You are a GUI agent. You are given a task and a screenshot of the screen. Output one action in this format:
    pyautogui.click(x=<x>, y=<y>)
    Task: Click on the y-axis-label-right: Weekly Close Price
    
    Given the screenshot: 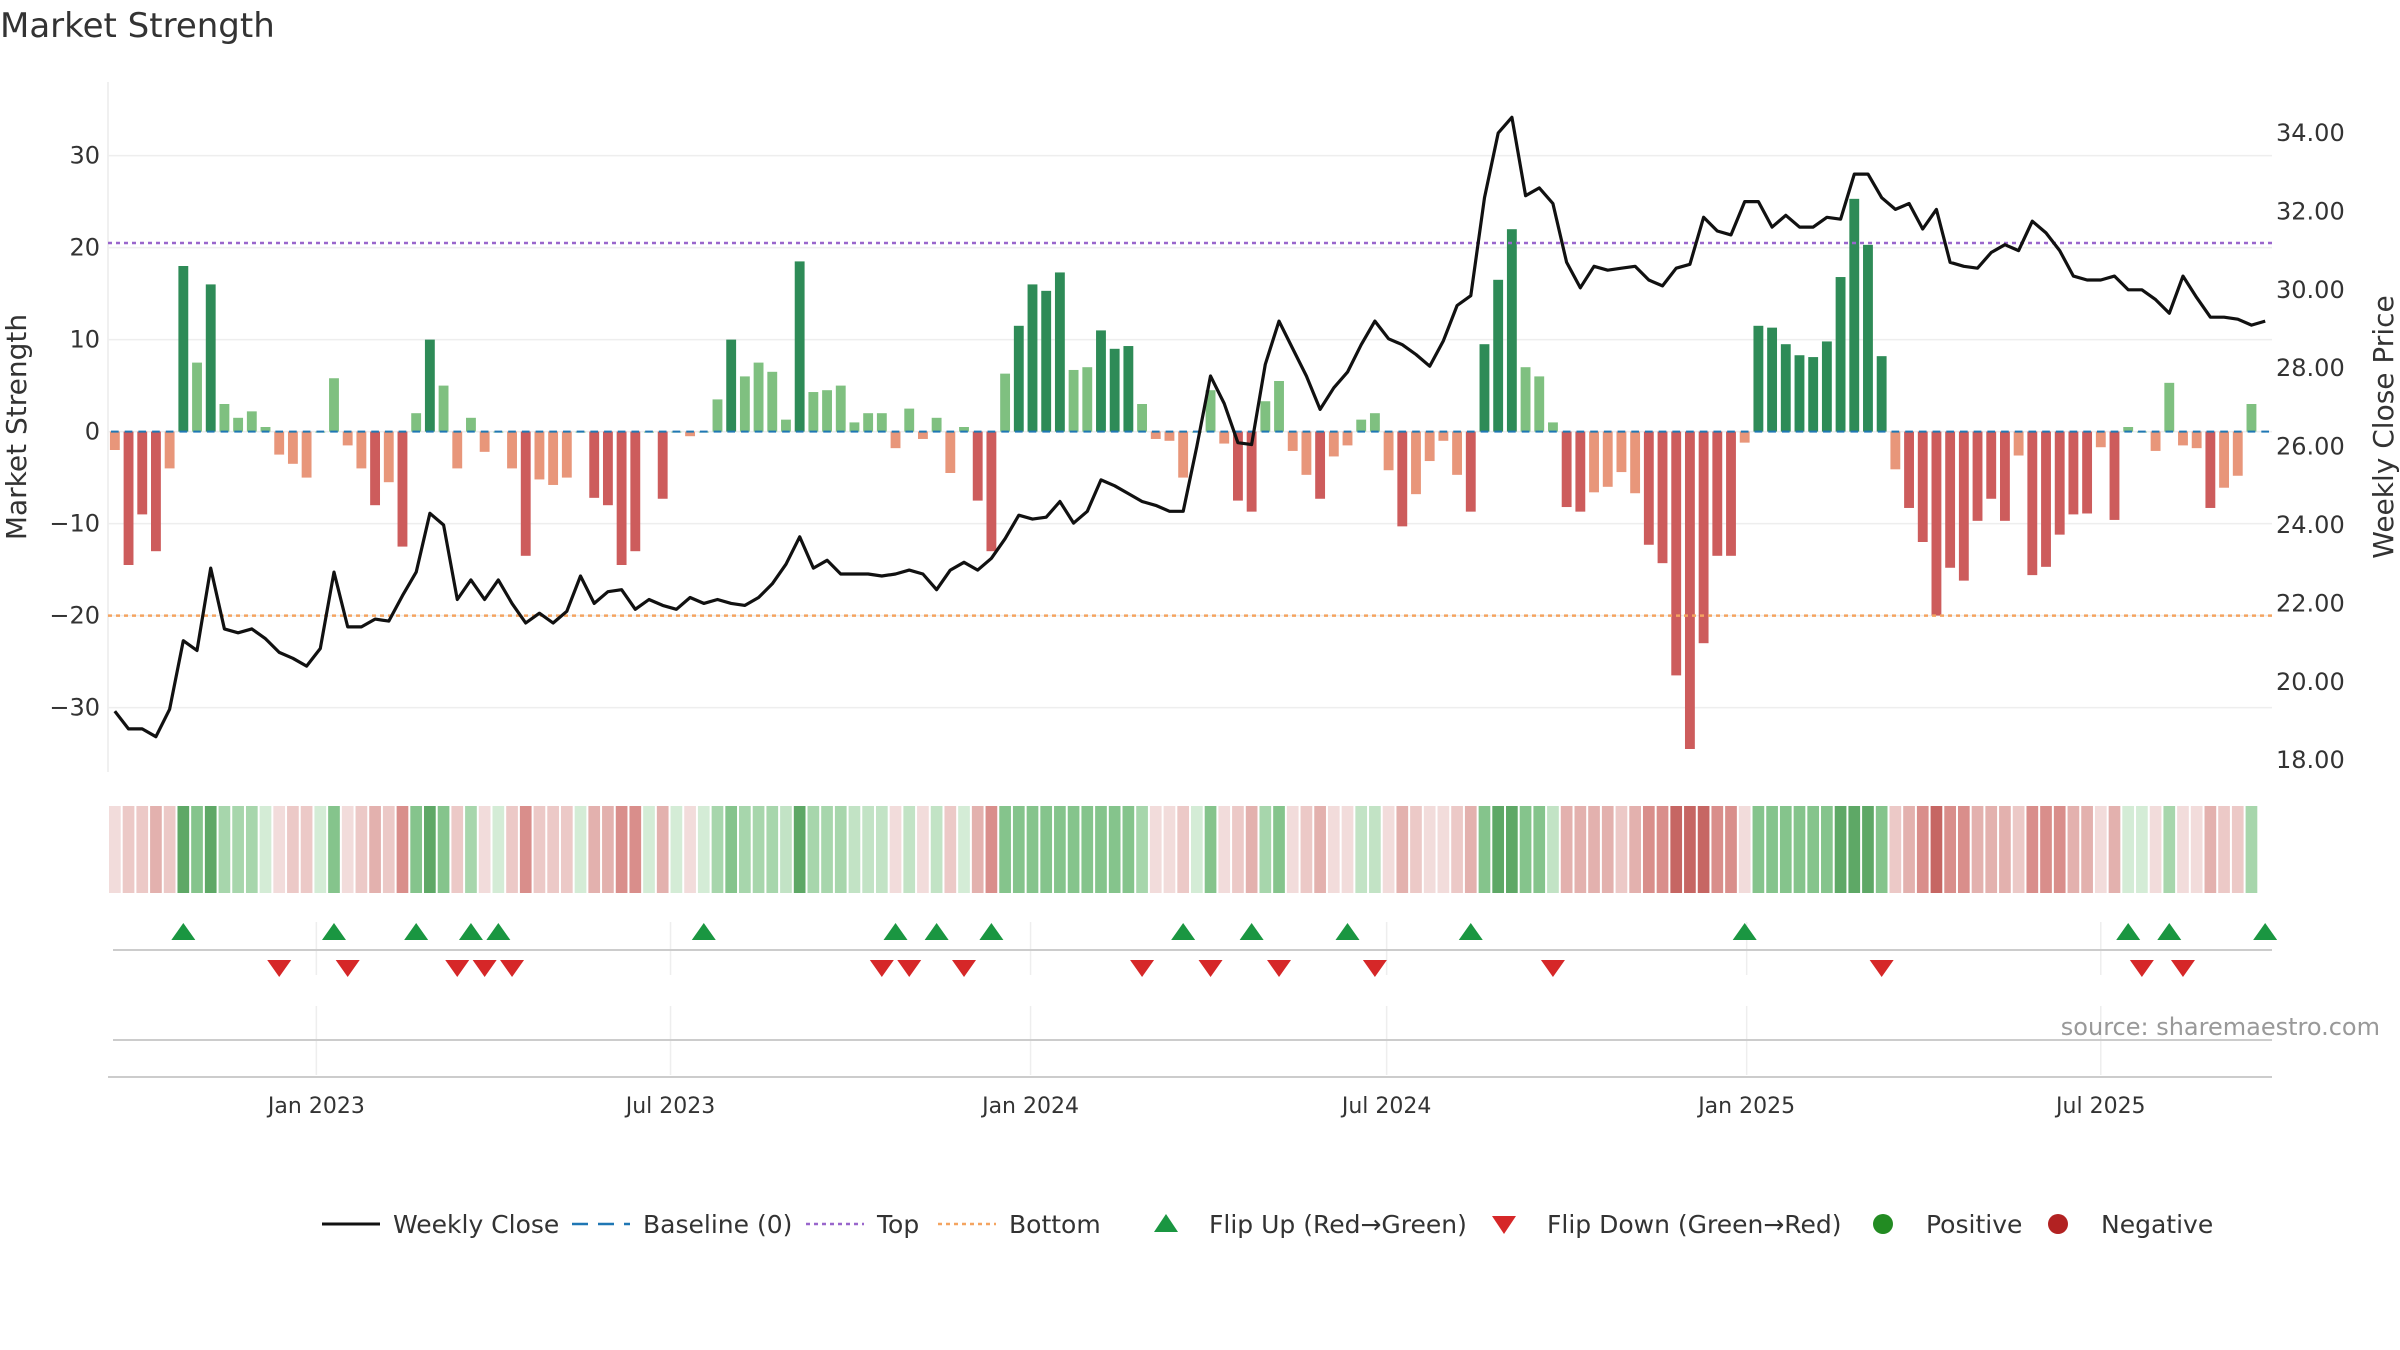 What is the action you would take?
    pyautogui.click(x=2383, y=426)
    